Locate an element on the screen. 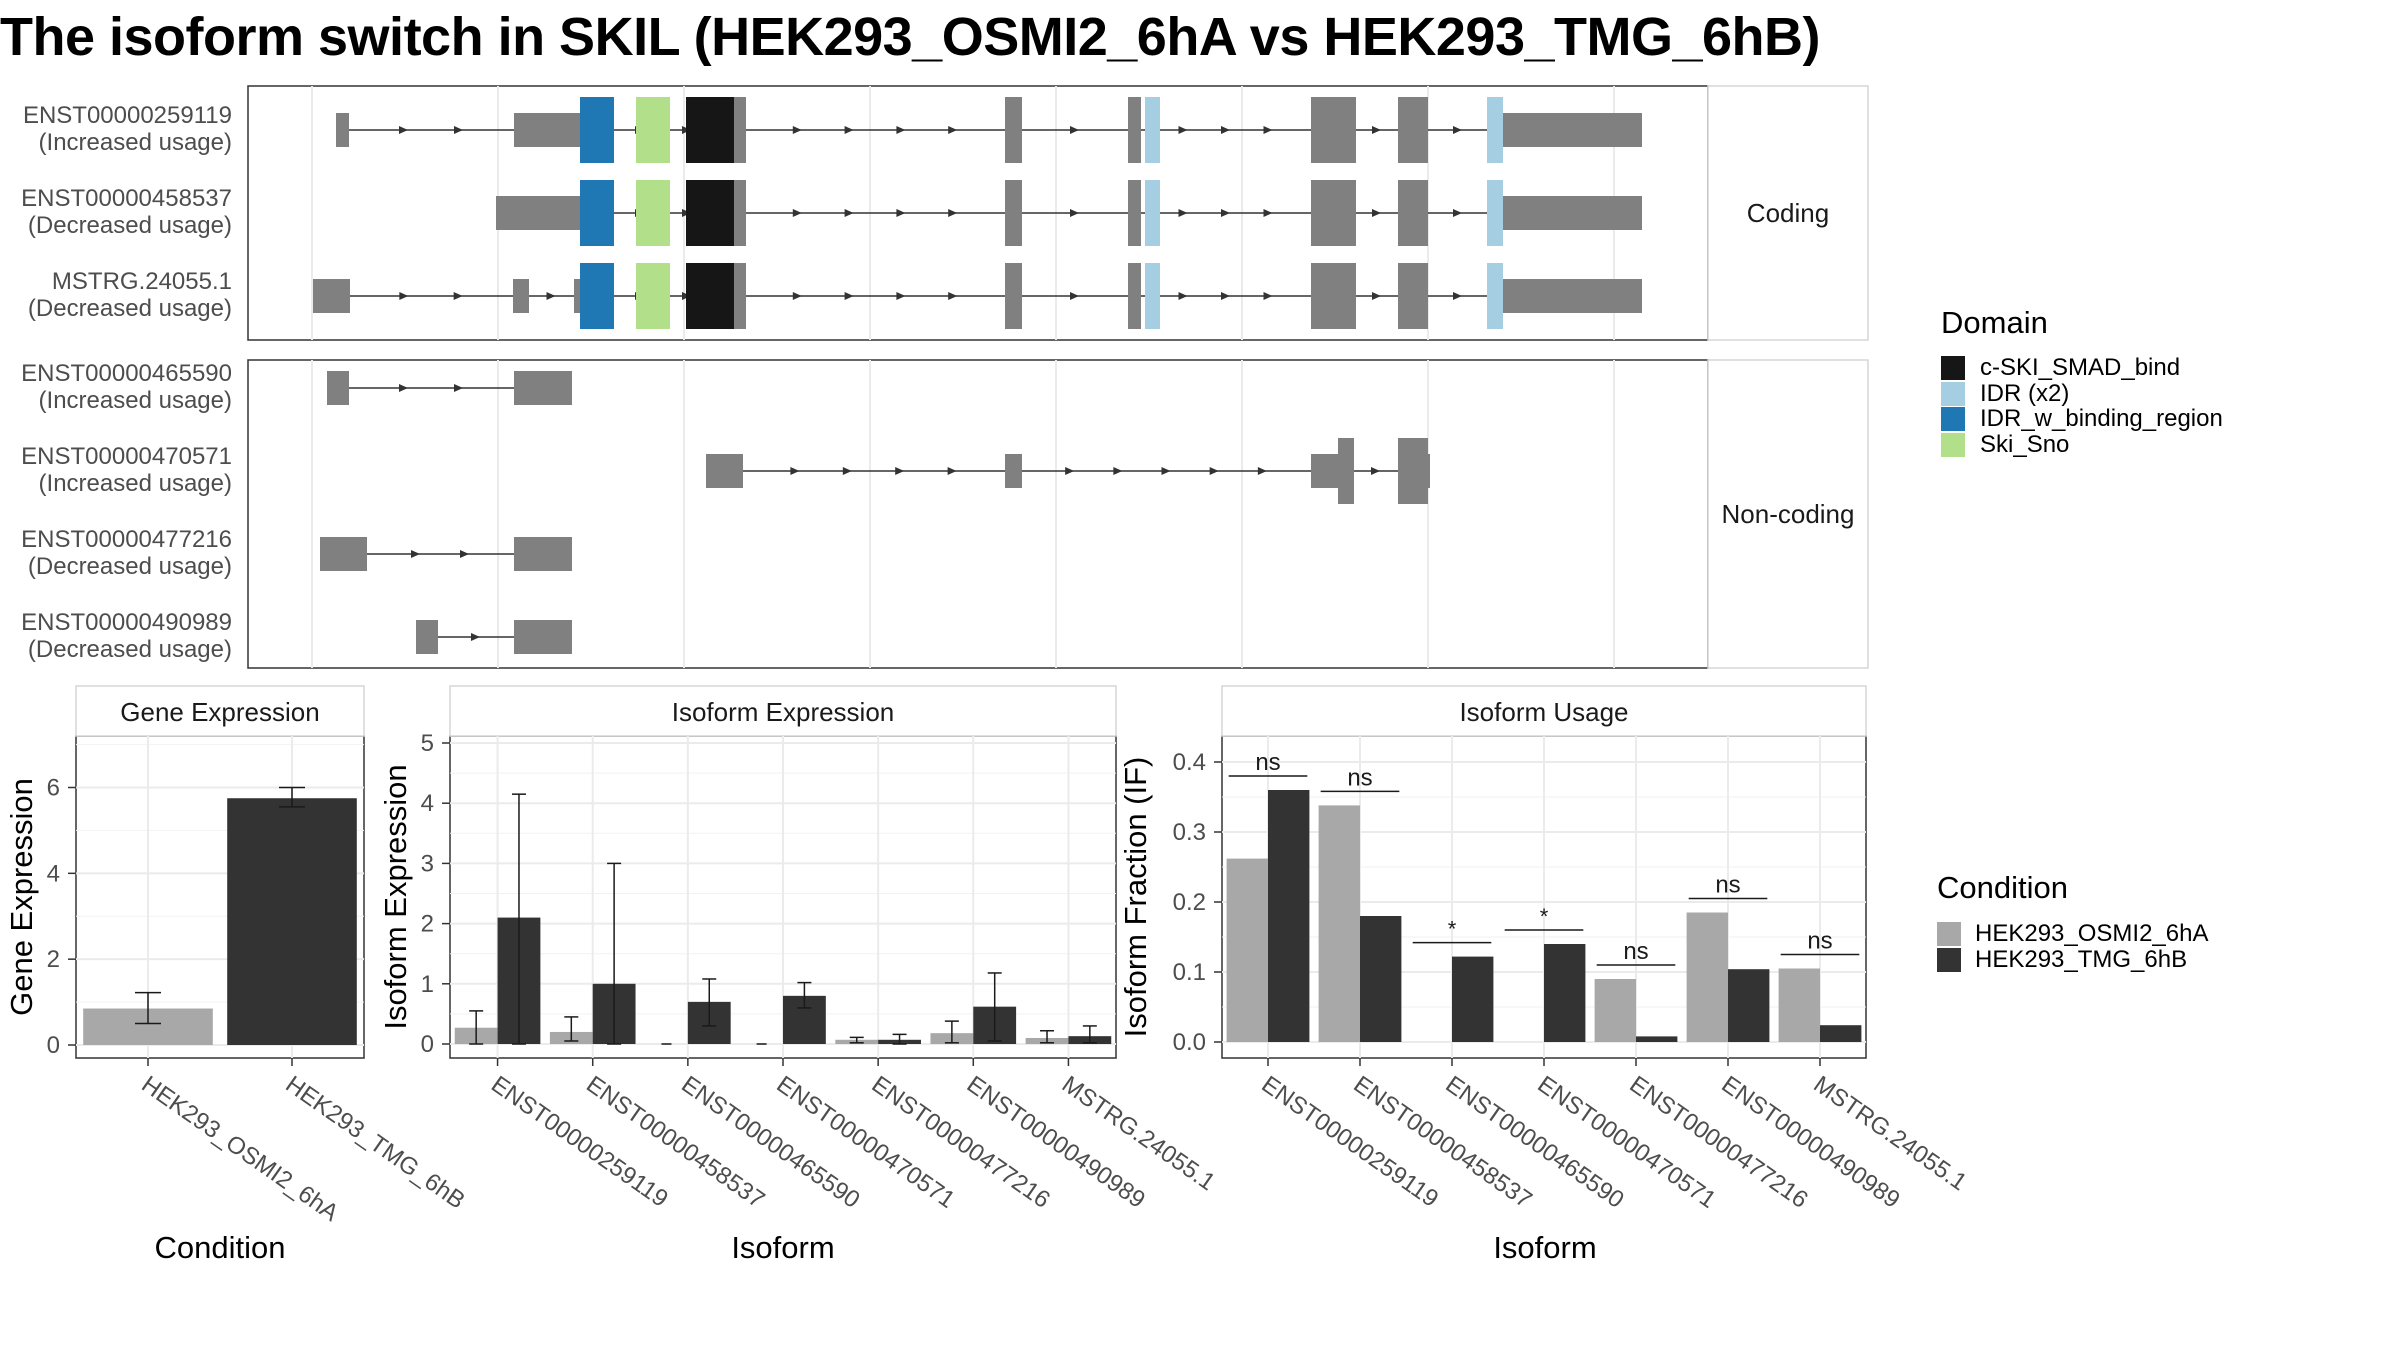 The width and height of the screenshot is (2400, 1350). isoform-id-label: ENST00000477216 is located at coordinates (126, 539).